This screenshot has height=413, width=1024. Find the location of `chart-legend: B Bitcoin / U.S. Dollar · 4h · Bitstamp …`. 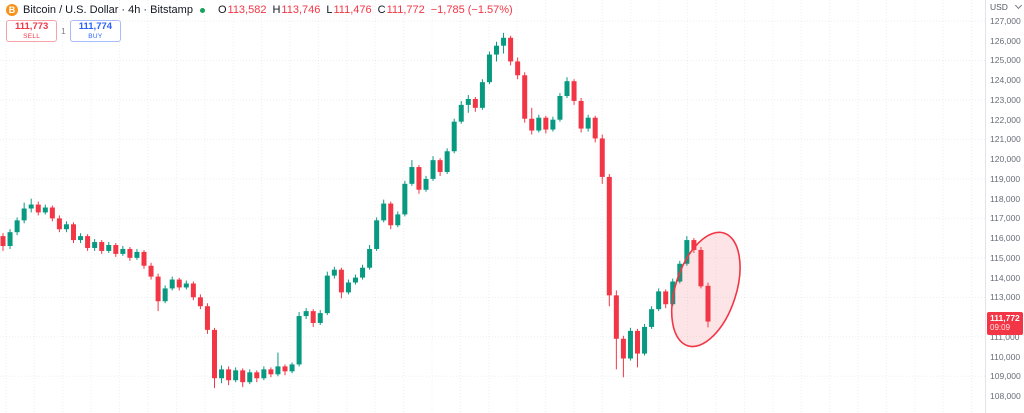

chart-legend: B Bitcoin / U.S. Dollar · 4h · Bitstamp … is located at coordinates (259, 23).